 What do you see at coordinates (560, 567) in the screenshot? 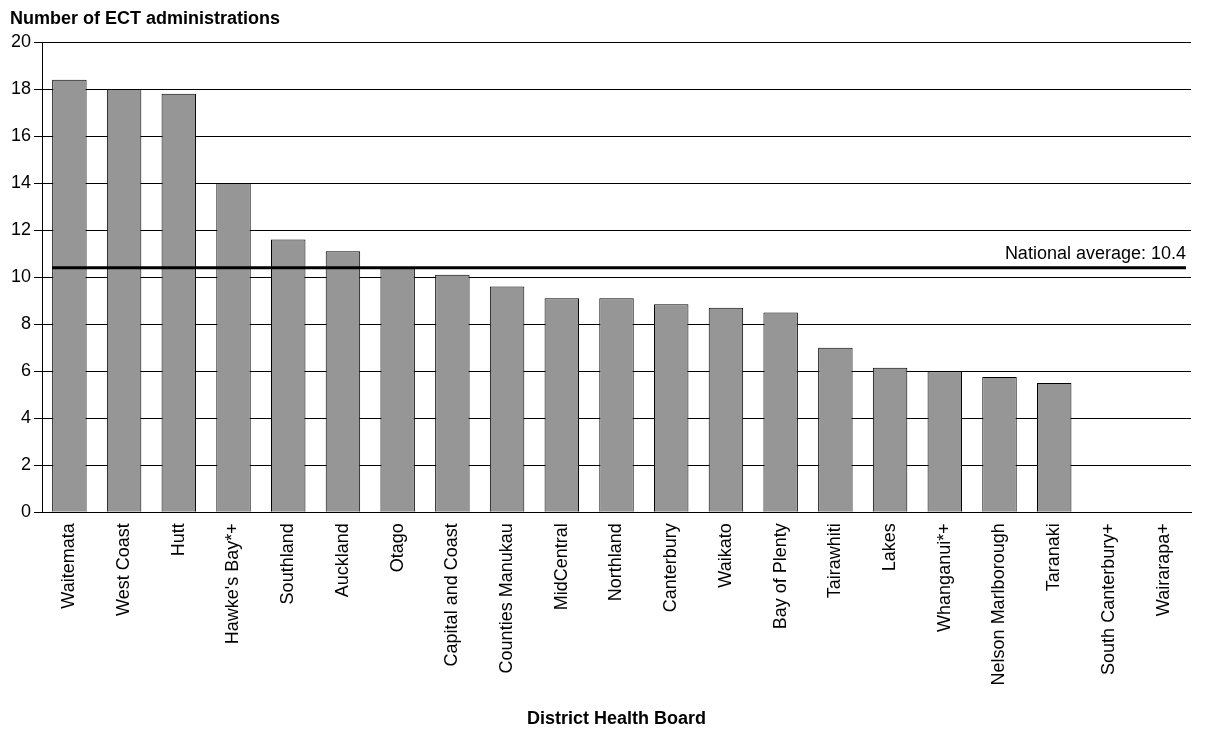
I see `x-tick-label: MidCentral` at bounding box center [560, 567].